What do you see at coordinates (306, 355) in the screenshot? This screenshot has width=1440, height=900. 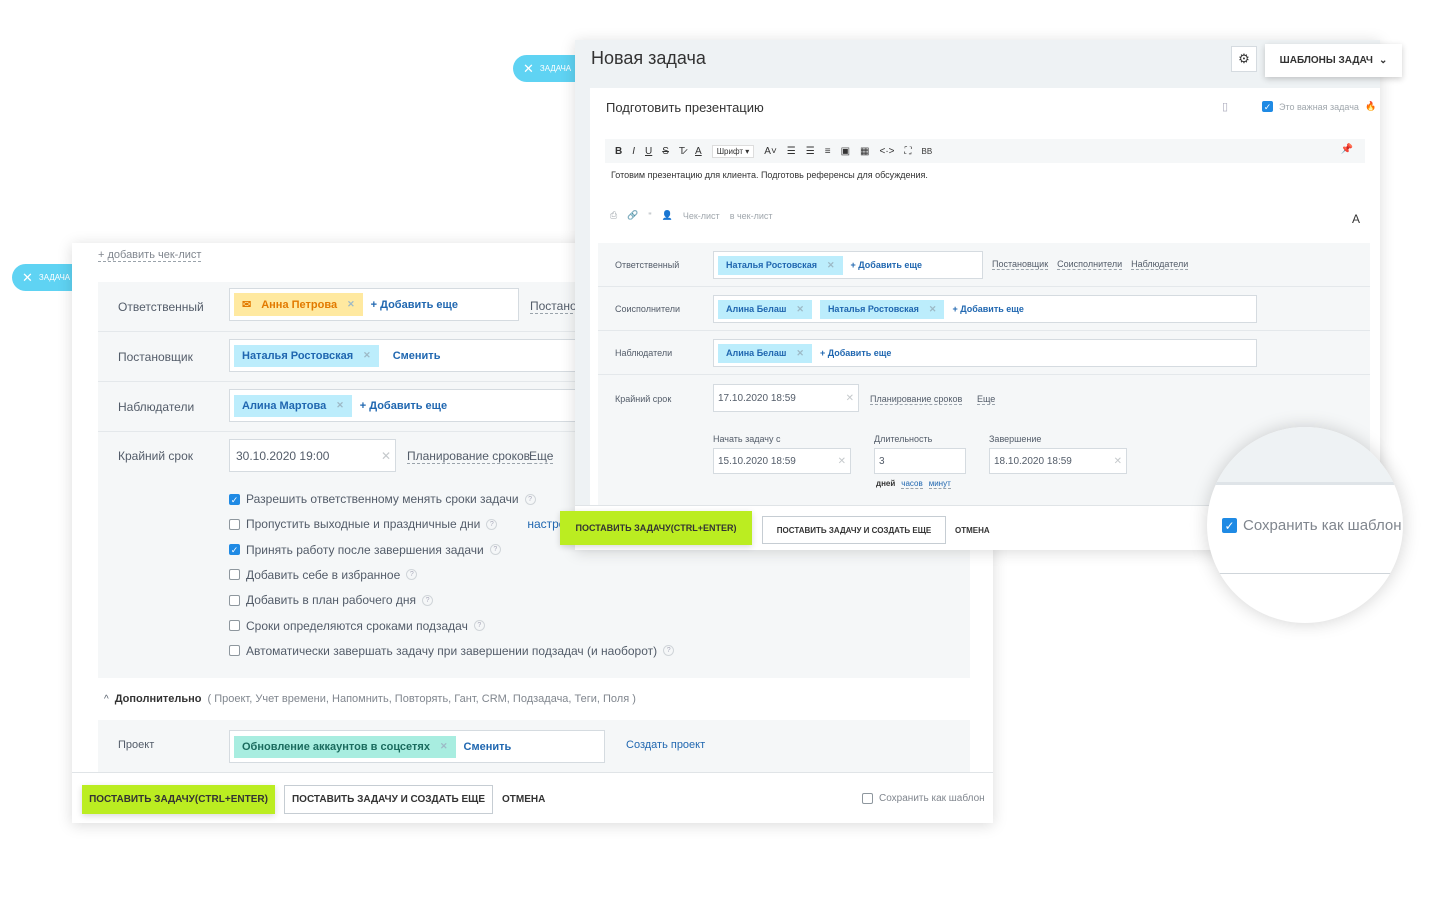 I see `assigner-chip: Наталья Ростовская ✕` at bounding box center [306, 355].